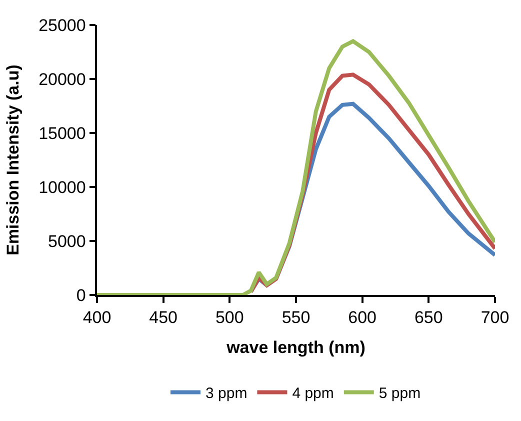 This screenshot has height=421, width=521. Describe the element at coordinates (81, 295) in the screenshot. I see `y-tick-label: 0` at that location.